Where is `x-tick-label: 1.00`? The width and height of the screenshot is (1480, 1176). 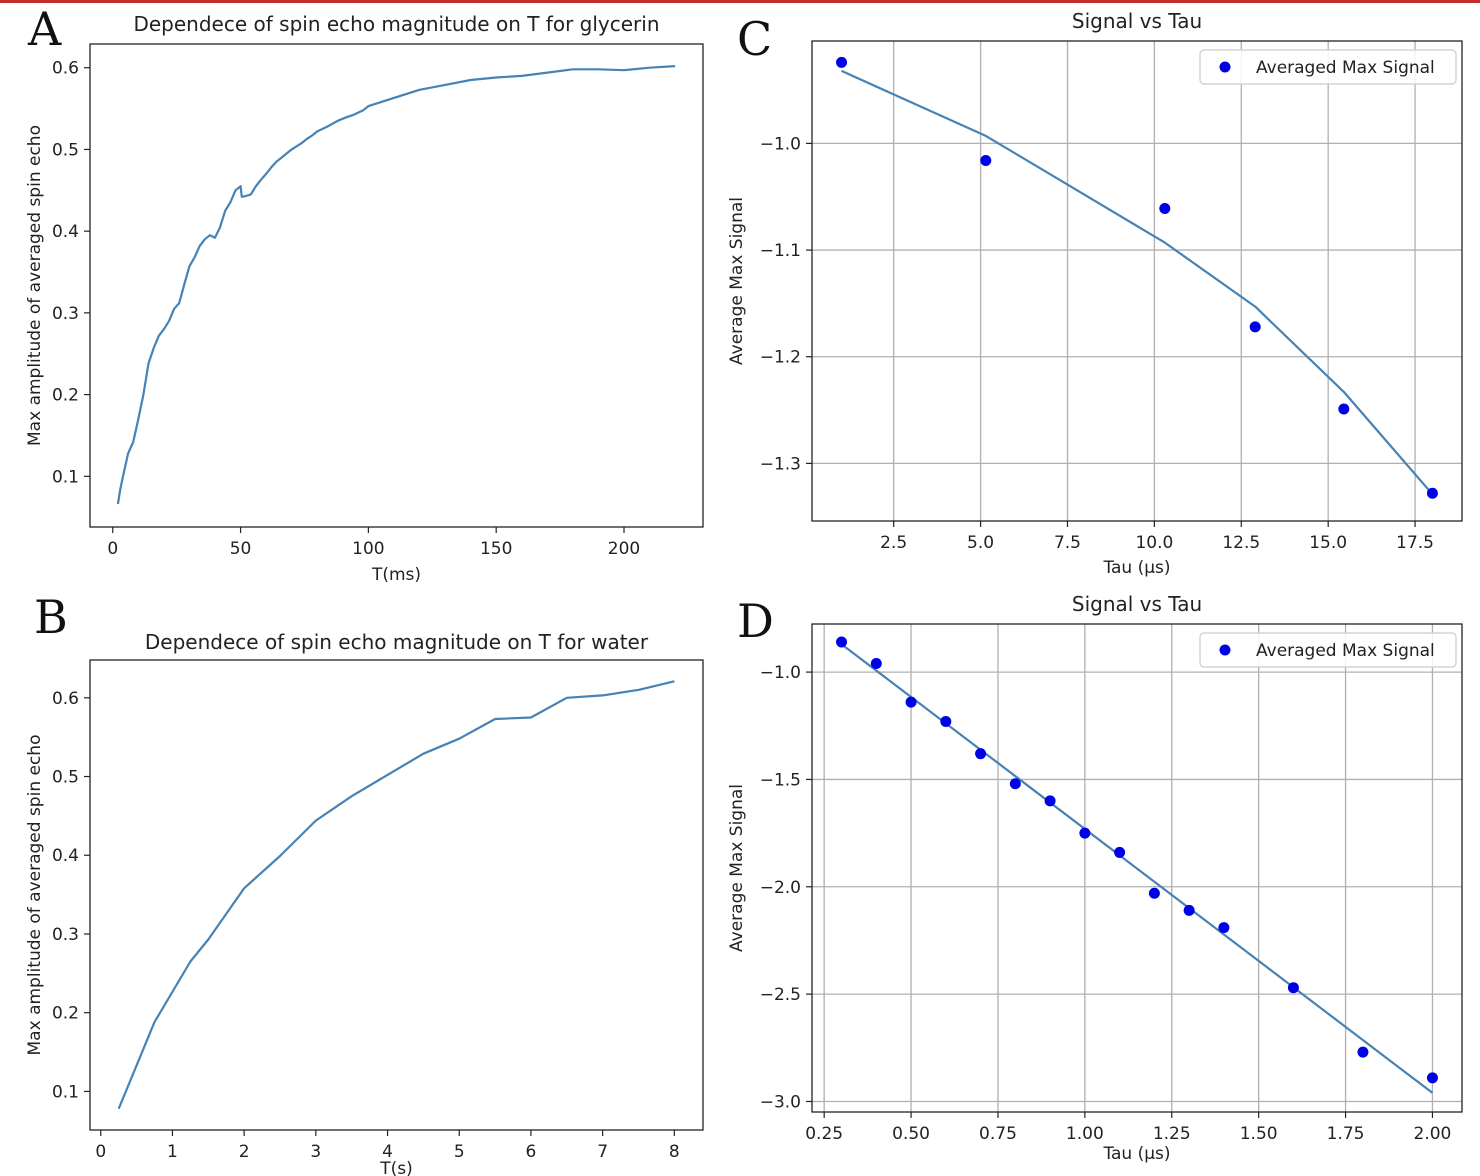 x-tick-label: 1.00 is located at coordinates (1085, 1134).